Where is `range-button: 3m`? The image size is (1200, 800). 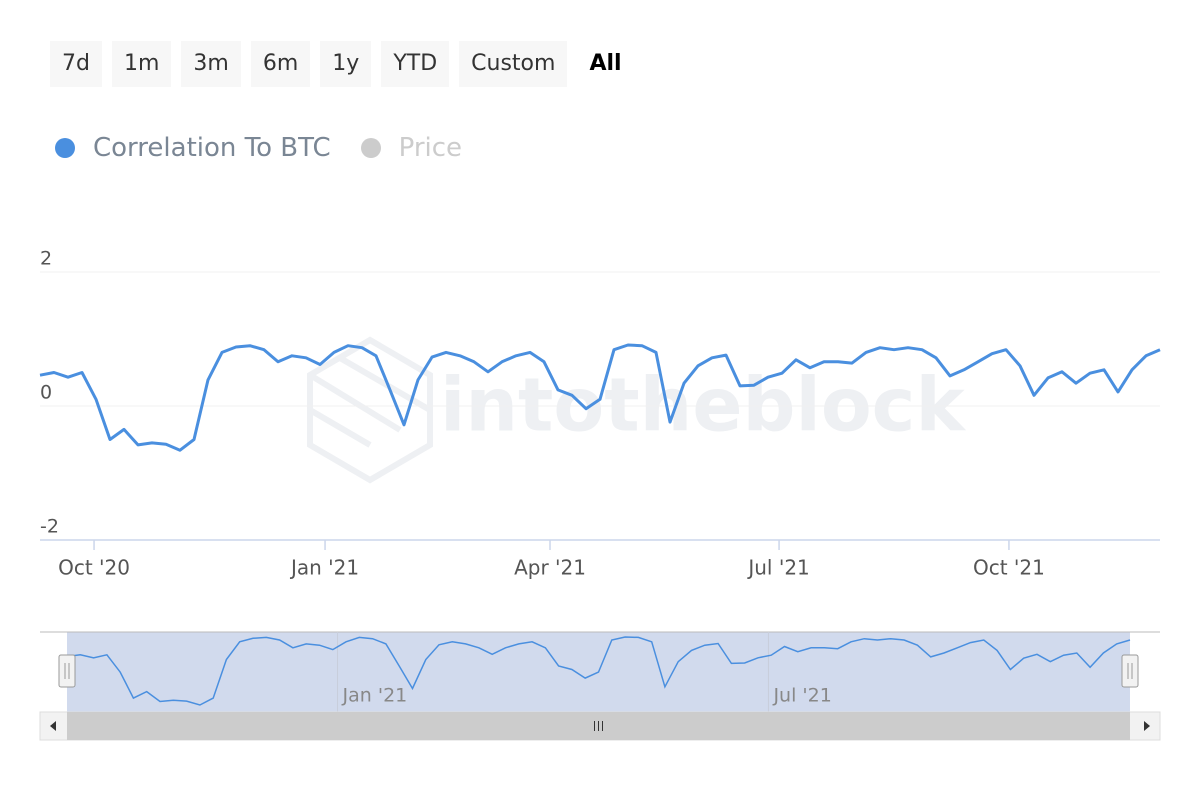 range-button: 3m is located at coordinates (211, 64).